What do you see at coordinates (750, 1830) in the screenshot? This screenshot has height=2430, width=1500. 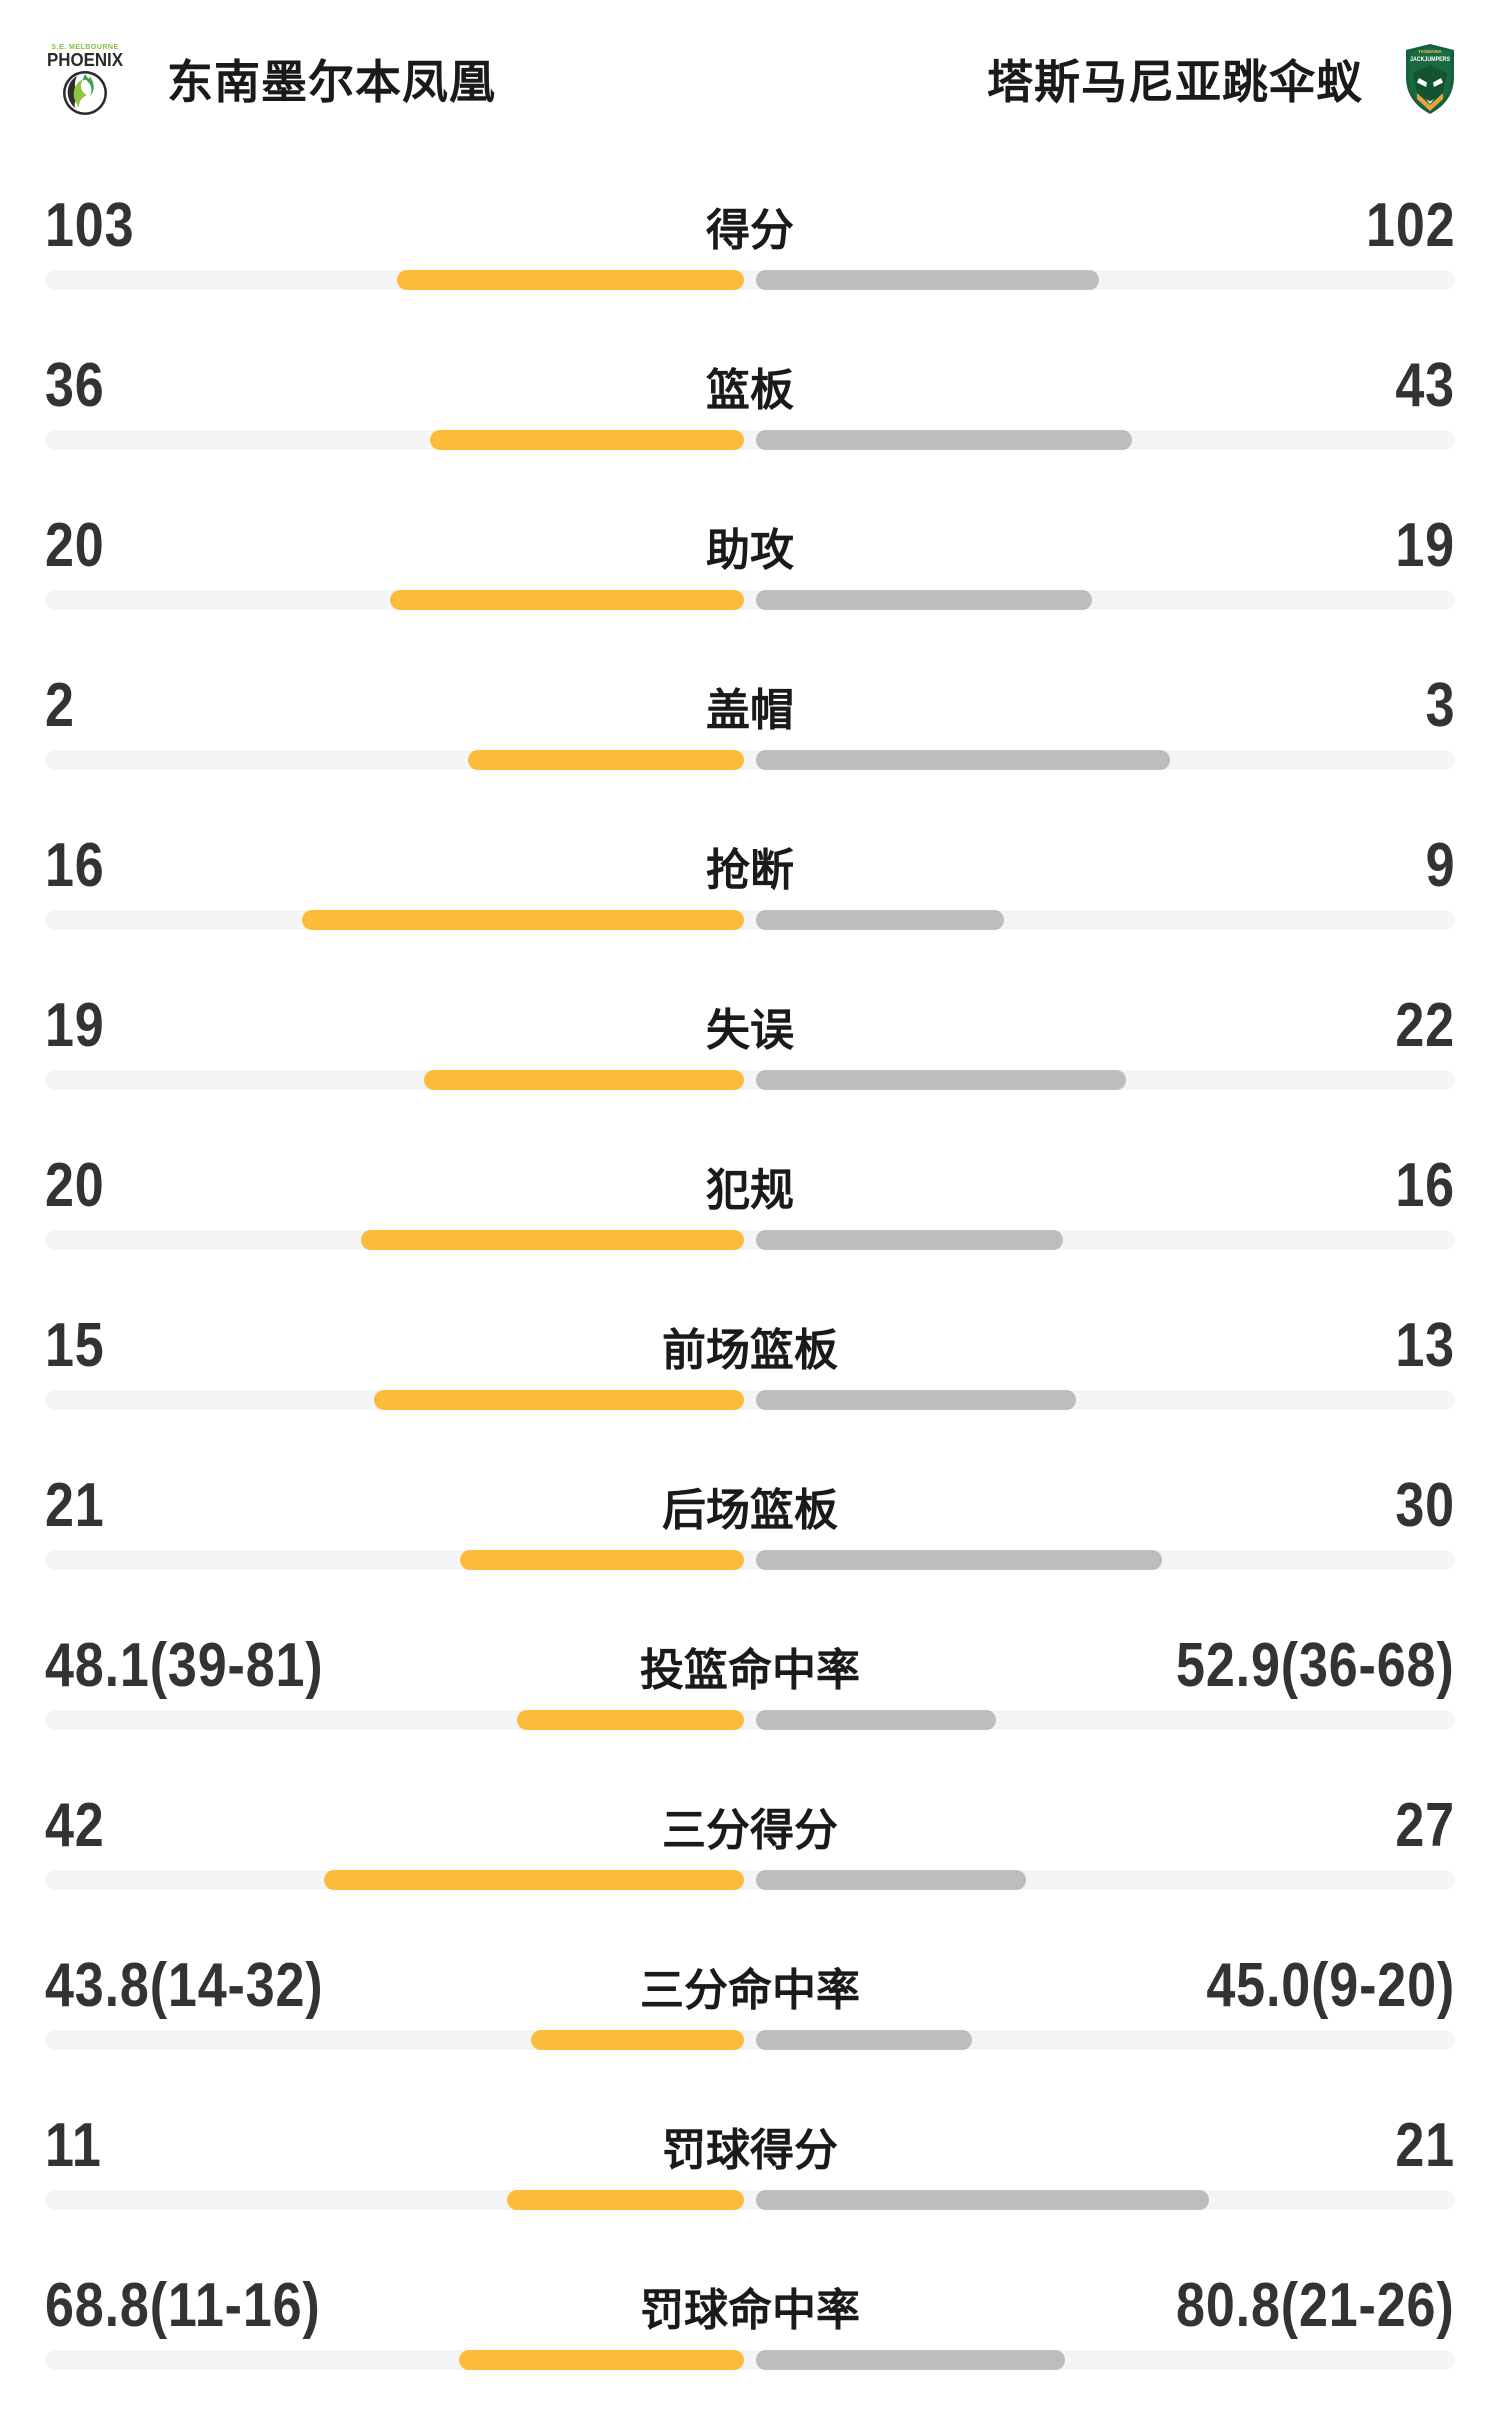 I see `stat-label: 三分得分` at bounding box center [750, 1830].